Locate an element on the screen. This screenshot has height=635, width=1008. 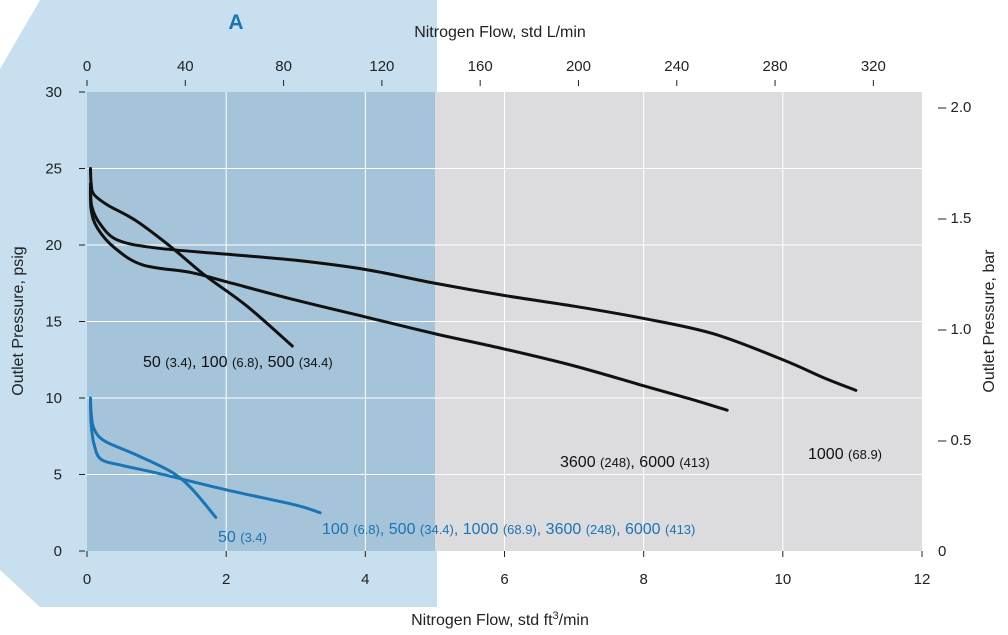
y-left-tick-label: 10 is located at coordinates (53, 398).